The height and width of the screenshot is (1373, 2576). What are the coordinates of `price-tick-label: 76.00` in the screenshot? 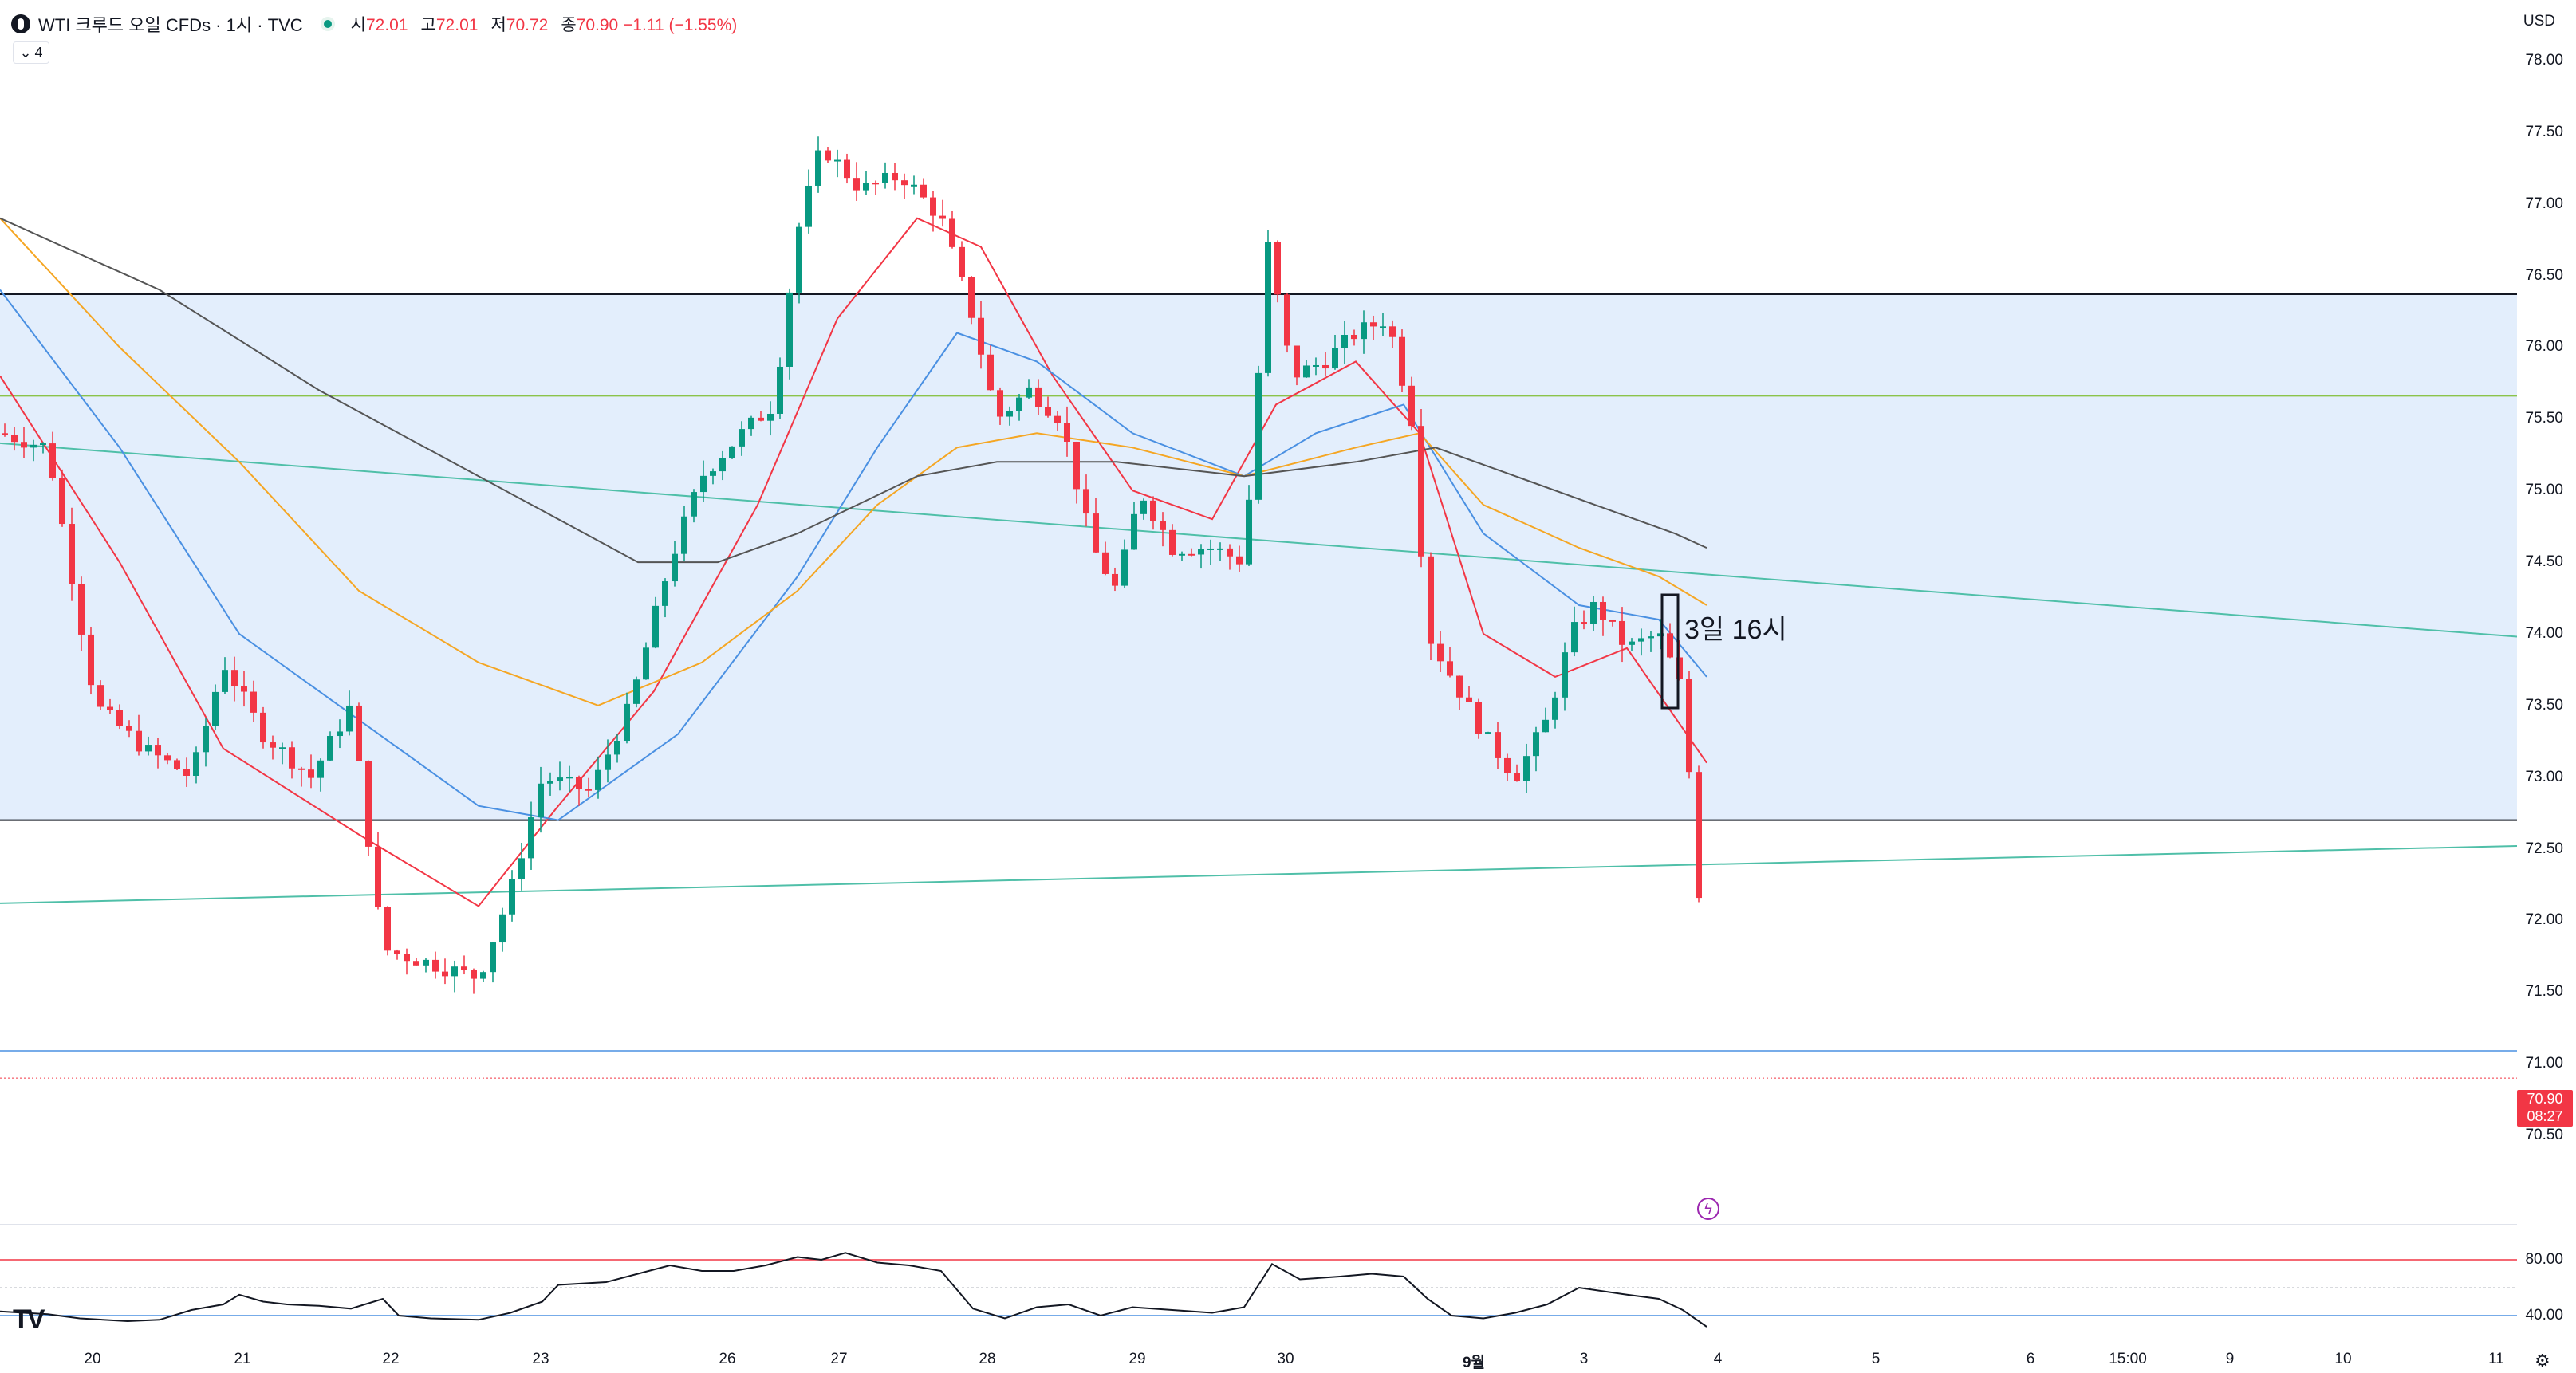 It's located at (2544, 347).